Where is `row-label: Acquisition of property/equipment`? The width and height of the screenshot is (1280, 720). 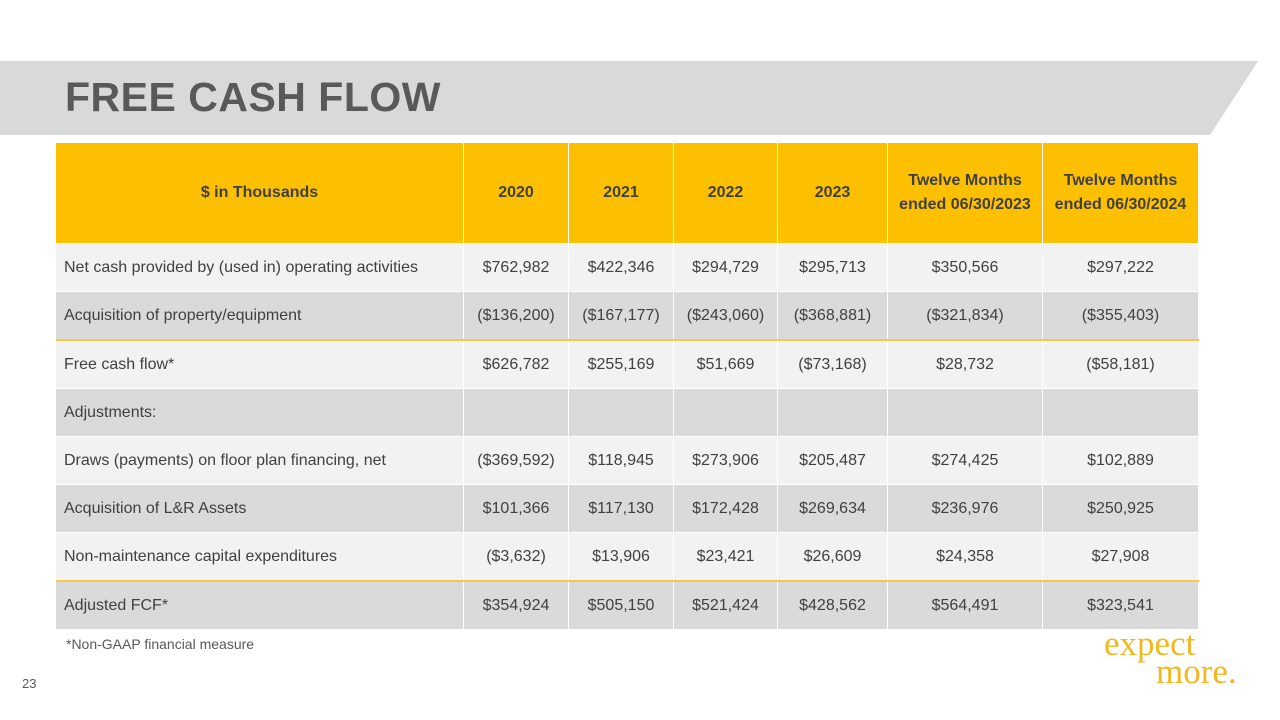 row-label: Acquisition of property/equipment is located at coordinates (260, 316).